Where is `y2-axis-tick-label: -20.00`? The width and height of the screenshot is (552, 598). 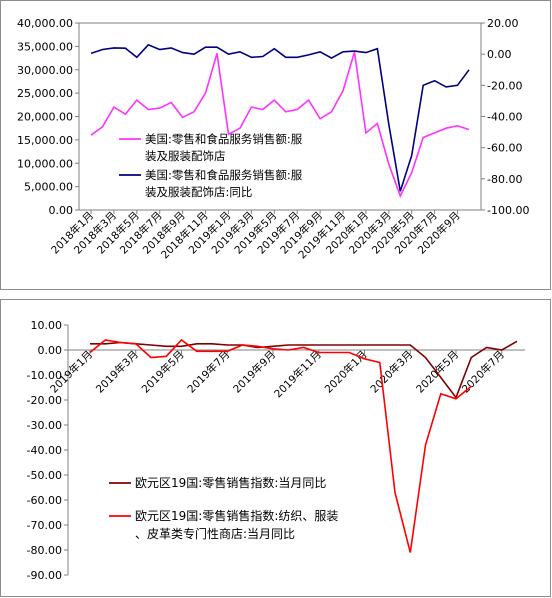
y2-axis-tick-label: -20.00 is located at coordinates (504, 85).